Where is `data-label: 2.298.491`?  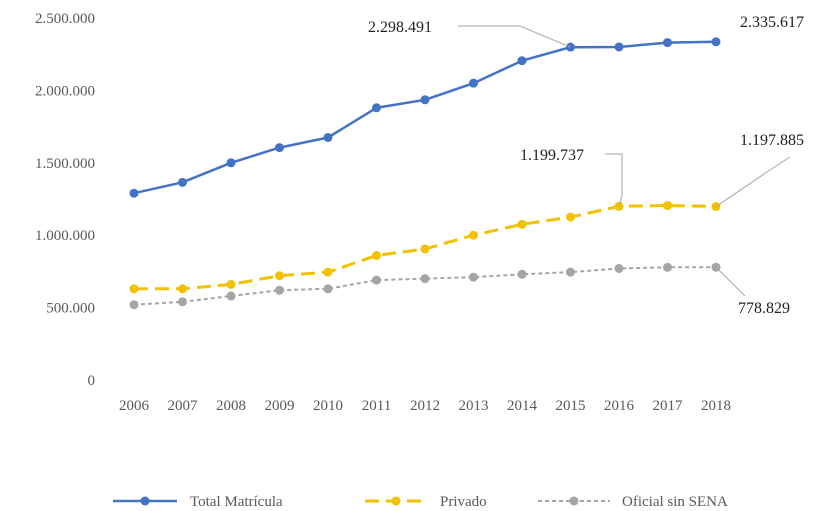 data-label: 2.298.491 is located at coordinates (400, 27).